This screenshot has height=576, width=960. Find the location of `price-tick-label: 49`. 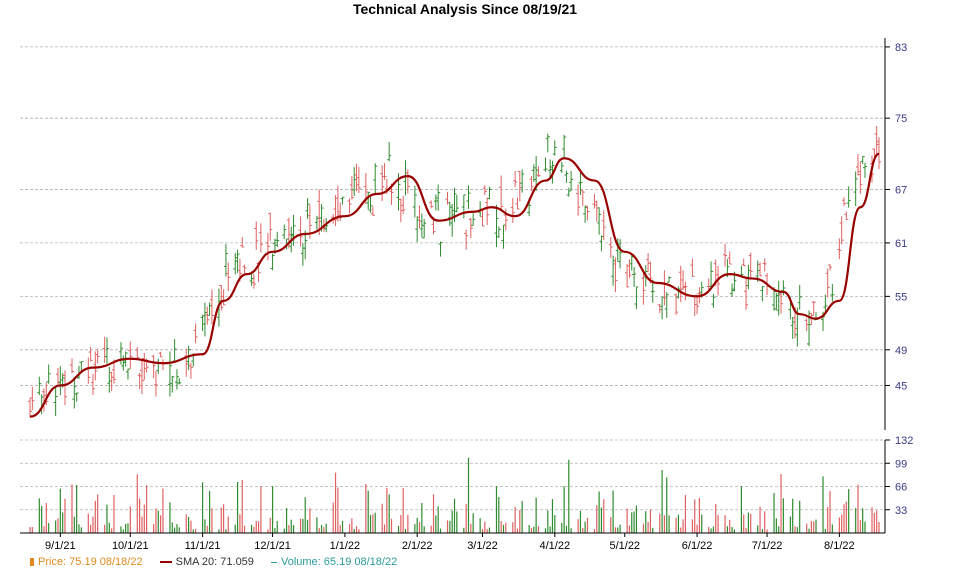

price-tick-label: 49 is located at coordinates (901, 351).